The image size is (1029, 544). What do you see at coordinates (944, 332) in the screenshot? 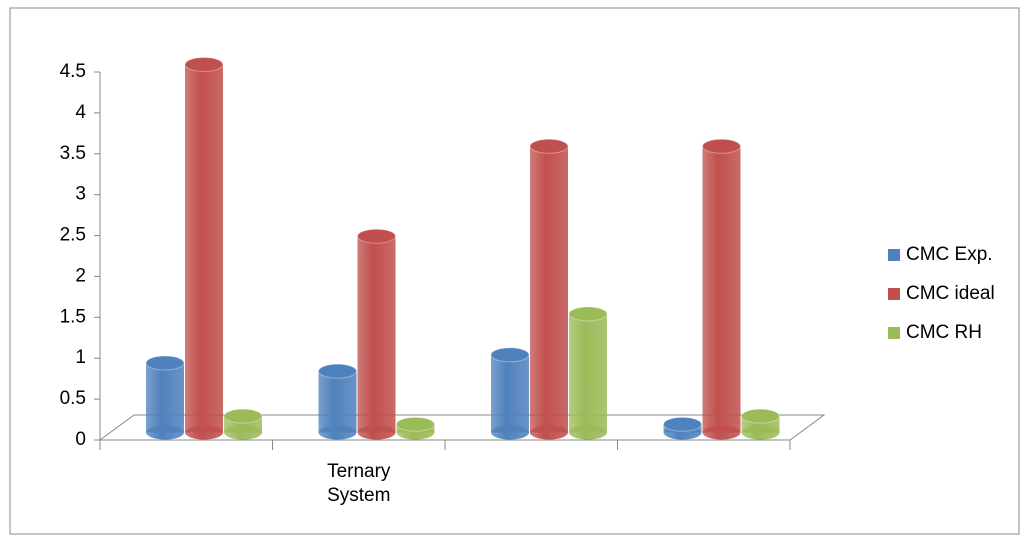
I see `legend-label: CMC RH` at bounding box center [944, 332].